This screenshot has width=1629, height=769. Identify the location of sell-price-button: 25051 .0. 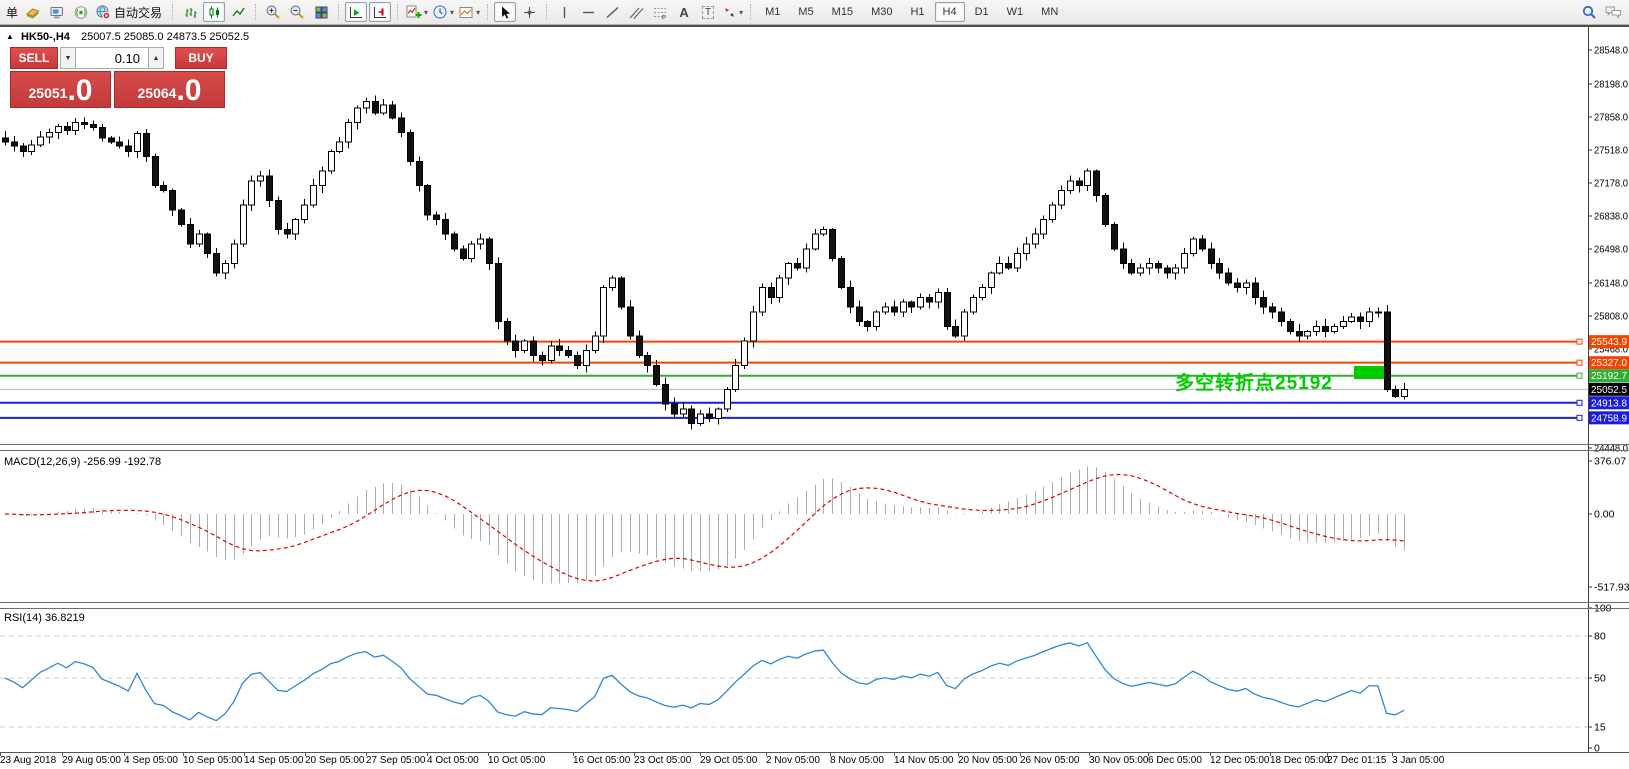
(60, 89).